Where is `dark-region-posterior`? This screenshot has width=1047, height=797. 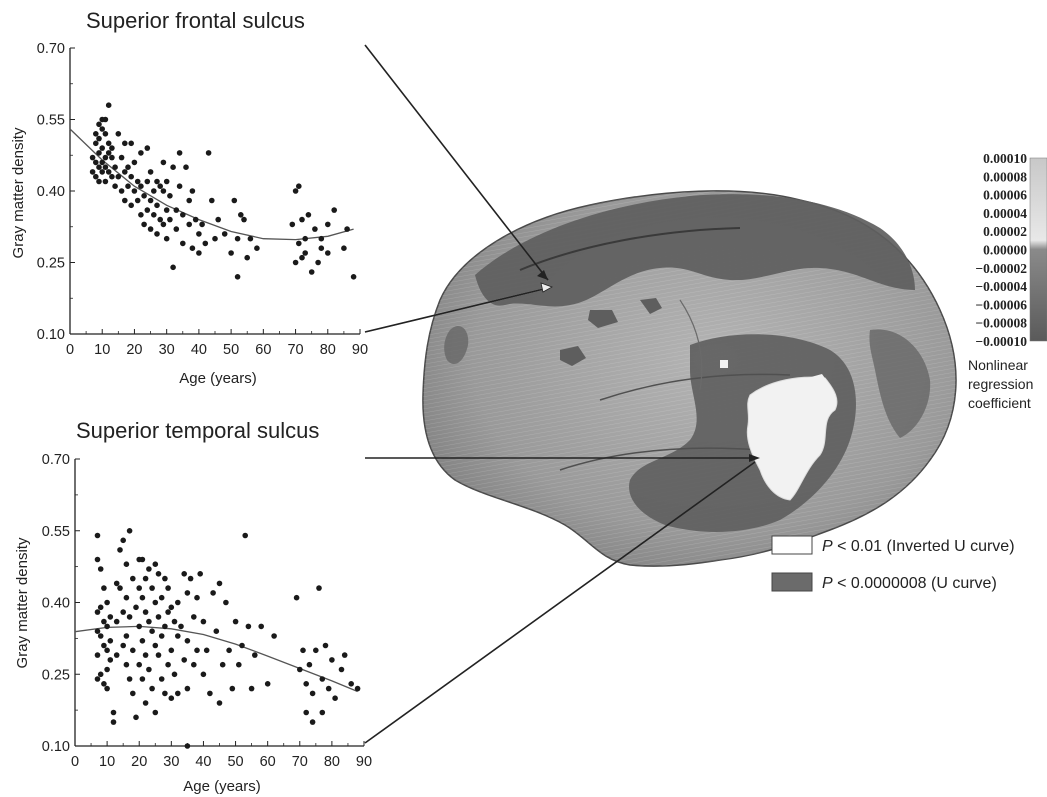
dark-region-posterior is located at coordinates (456, 345).